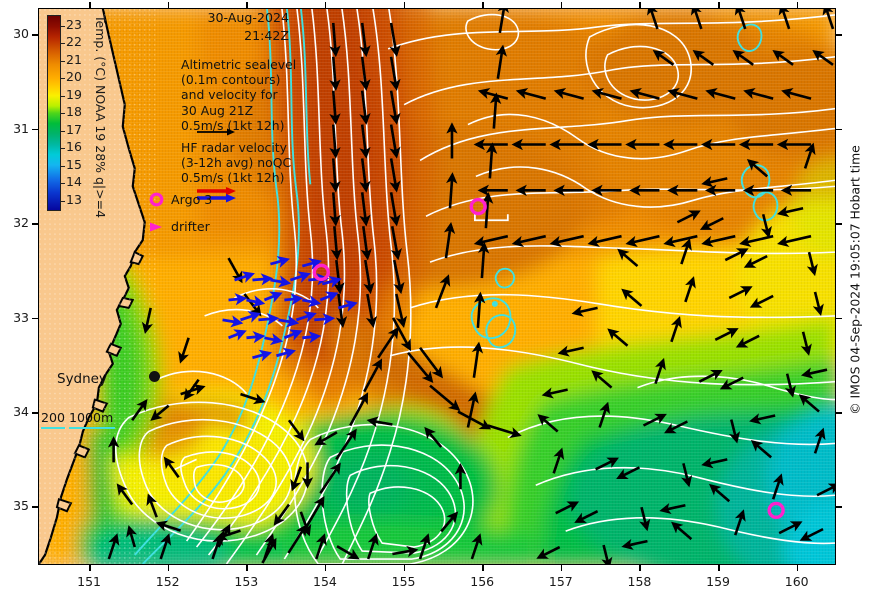 This screenshot has width=880, height=600. What do you see at coordinates (266, 35) in the screenshot?
I see `time-stamp: 21:42Z` at bounding box center [266, 35].